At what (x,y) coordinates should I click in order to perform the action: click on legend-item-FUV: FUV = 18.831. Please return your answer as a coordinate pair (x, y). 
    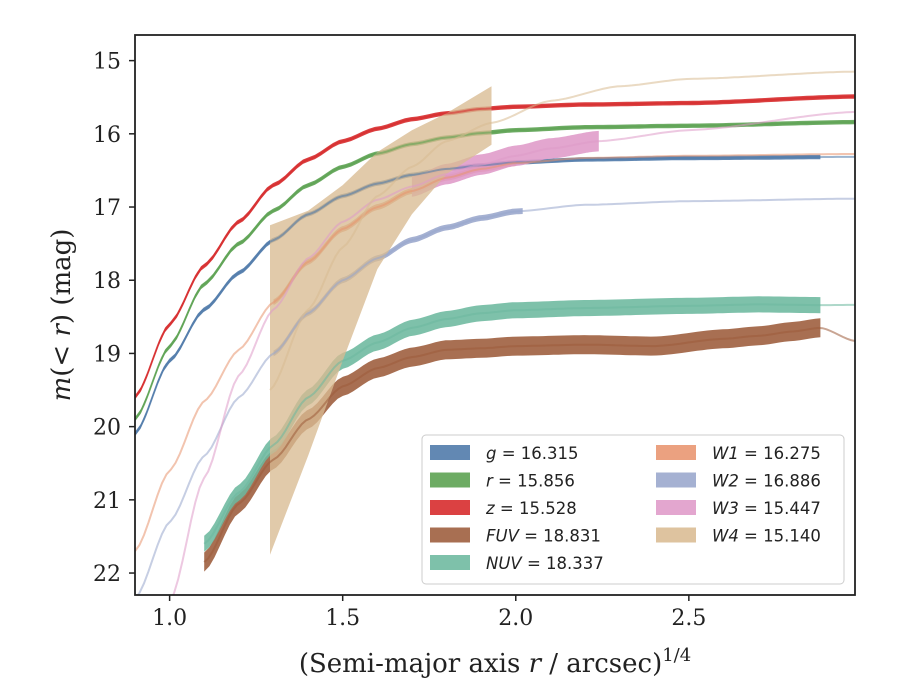
    Looking at the image, I should click on (515, 536).